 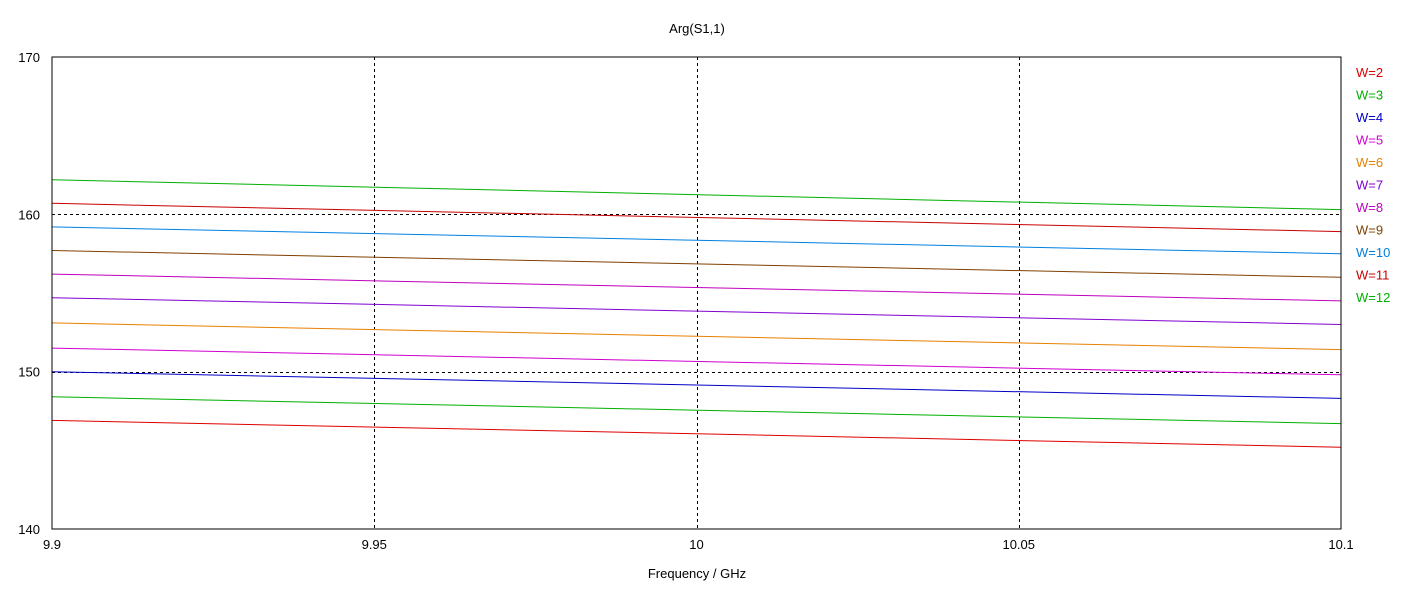 What do you see at coordinates (1369, 207) in the screenshot?
I see `legend-item: W=8` at bounding box center [1369, 207].